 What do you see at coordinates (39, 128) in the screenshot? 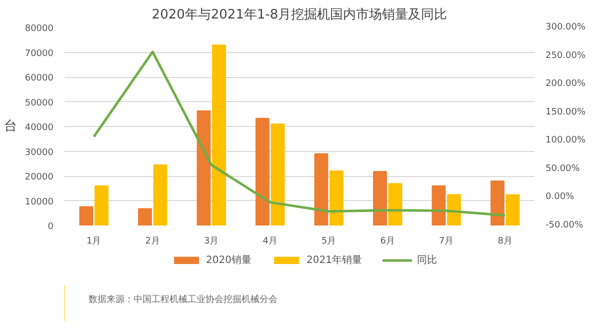
I see `y-tick-label: 40000` at bounding box center [39, 128].